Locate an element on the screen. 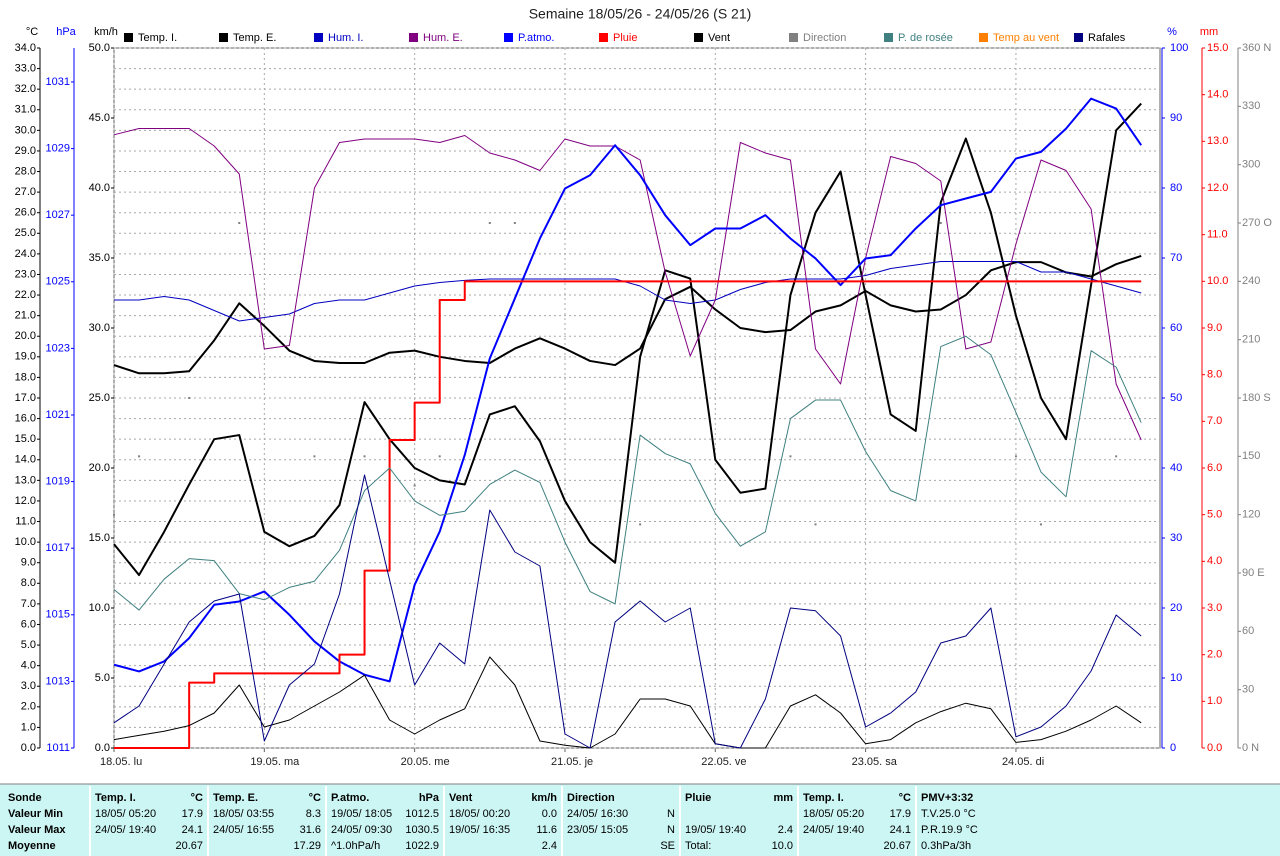 The width and height of the screenshot is (1280, 856). x-tick-label: 23.05. sa is located at coordinates (875, 762).